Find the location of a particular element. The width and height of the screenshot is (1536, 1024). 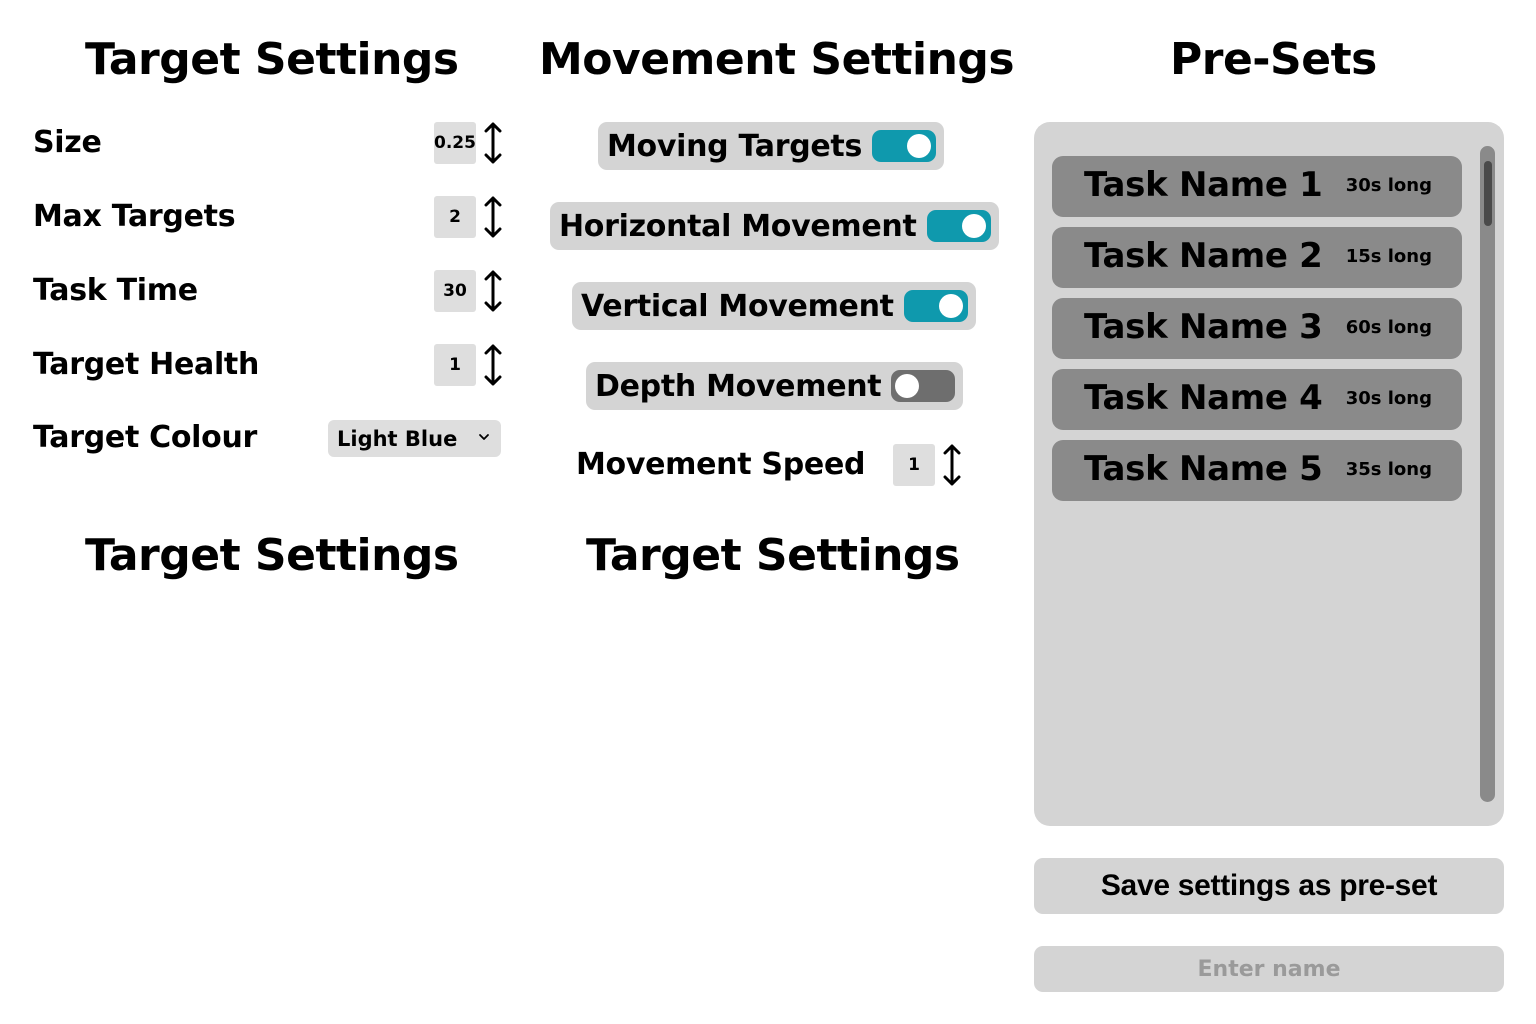

target-colour-select: Light Blue is located at coordinates (414, 438).